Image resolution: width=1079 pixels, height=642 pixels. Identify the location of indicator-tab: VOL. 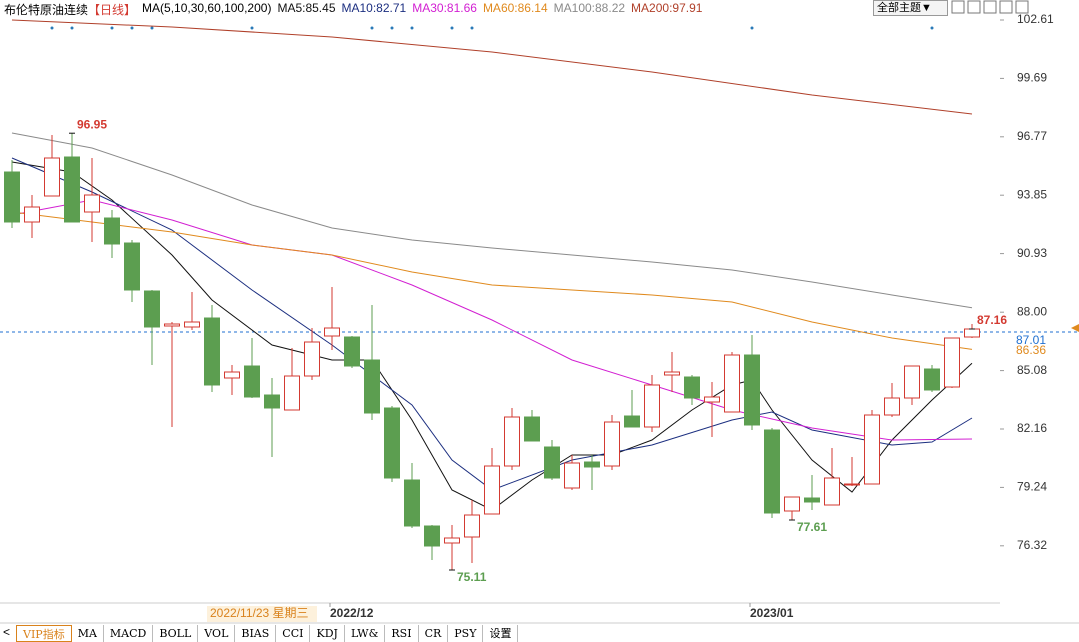
(217, 633).